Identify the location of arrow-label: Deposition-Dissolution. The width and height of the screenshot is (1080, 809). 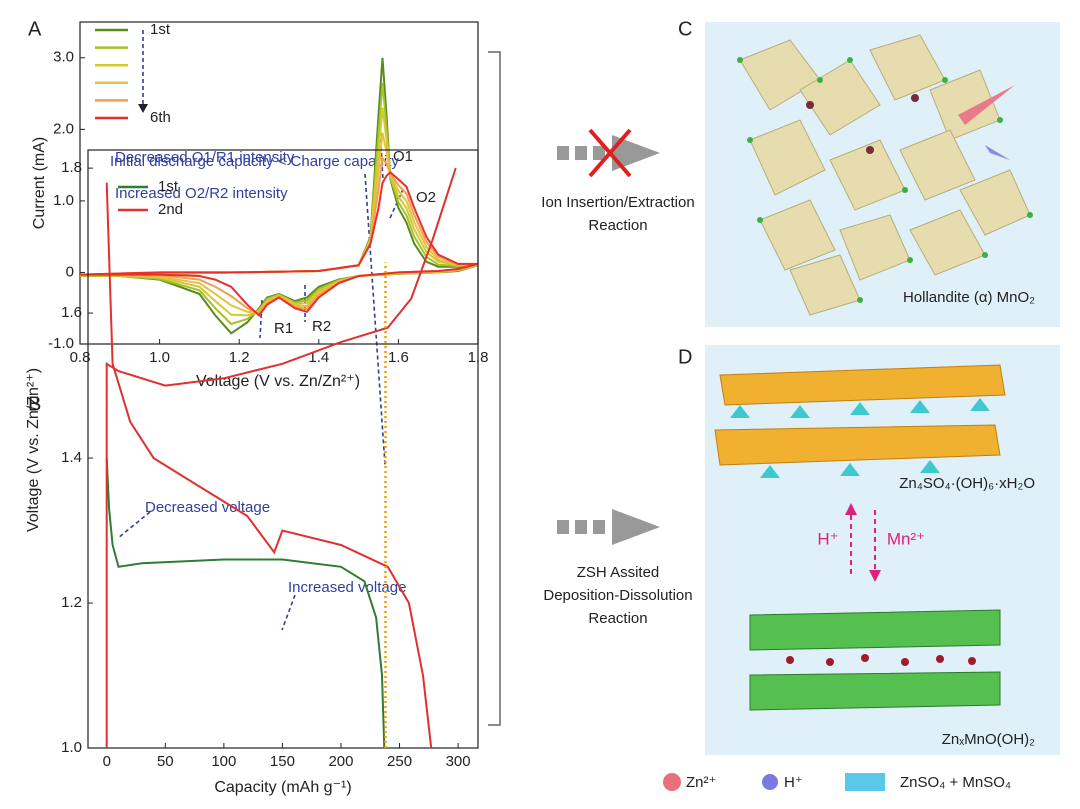
(617, 595).